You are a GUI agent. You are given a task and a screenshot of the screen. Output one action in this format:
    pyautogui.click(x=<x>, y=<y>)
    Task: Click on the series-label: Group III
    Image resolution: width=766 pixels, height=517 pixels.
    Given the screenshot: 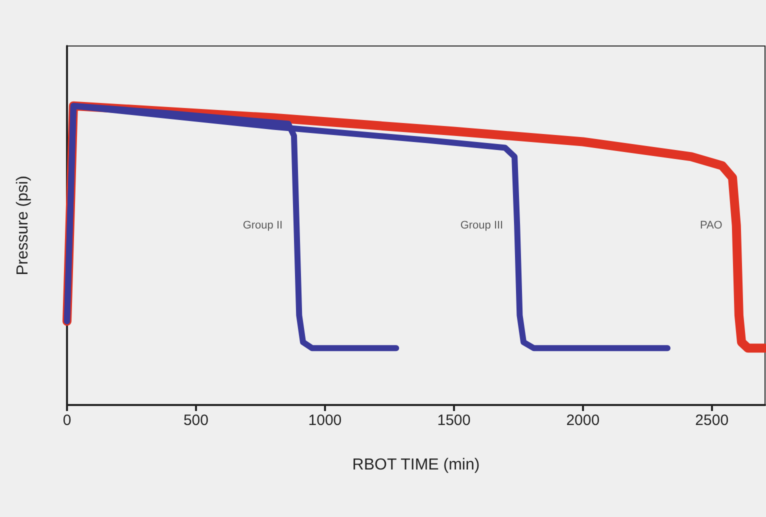 What is the action you would take?
    pyautogui.click(x=482, y=226)
    